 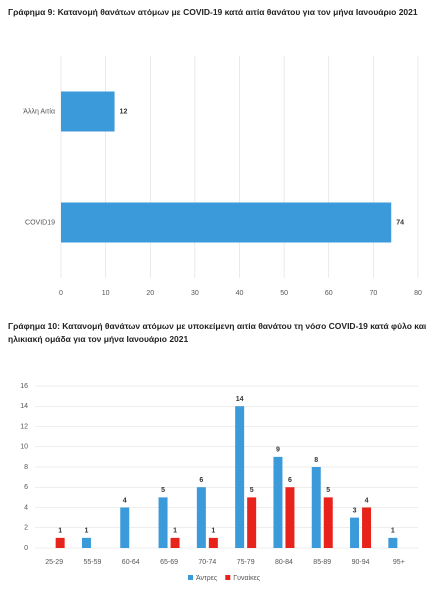 I want to click on x-tick-label: 95+, so click(x=399, y=562).